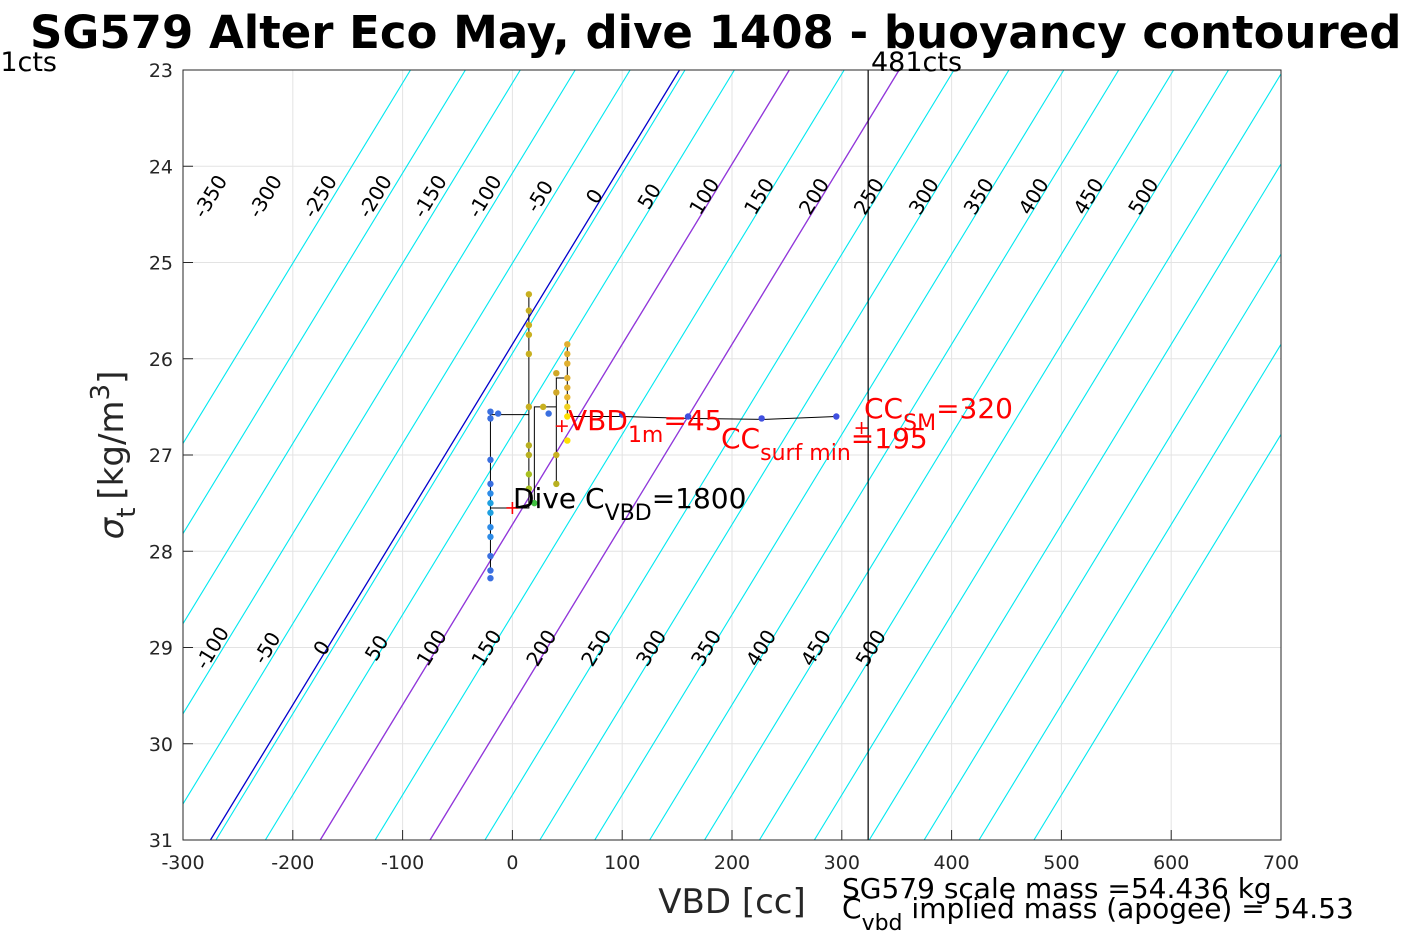  What do you see at coordinates (112, 527) in the screenshot?
I see `y-axis-symbol: σ` at bounding box center [112, 527].